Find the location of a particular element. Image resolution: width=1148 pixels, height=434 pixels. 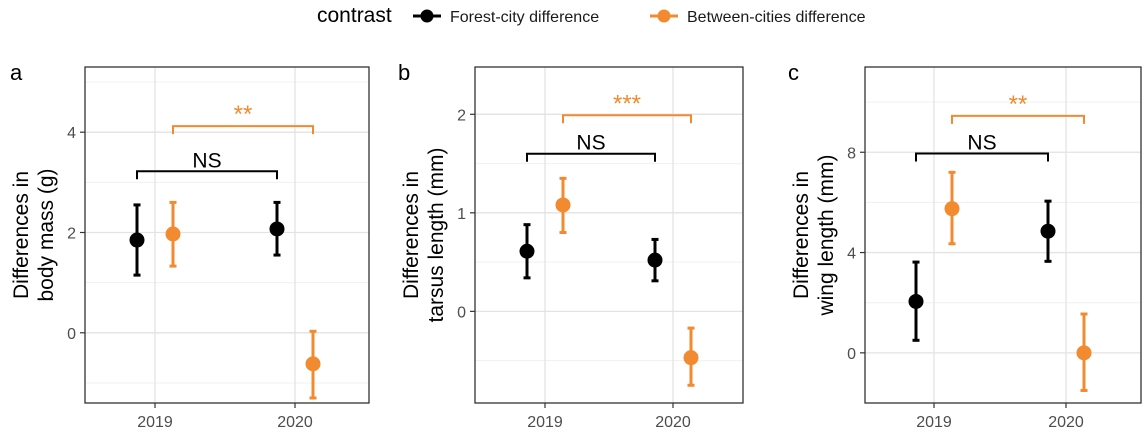

legend-entry: Between-cities difference is located at coordinates (758, 17).